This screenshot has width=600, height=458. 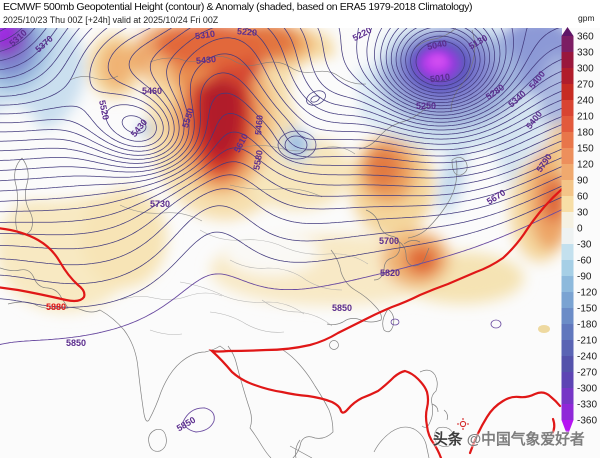 I want to click on svg-text: -60, so click(x=584, y=261).